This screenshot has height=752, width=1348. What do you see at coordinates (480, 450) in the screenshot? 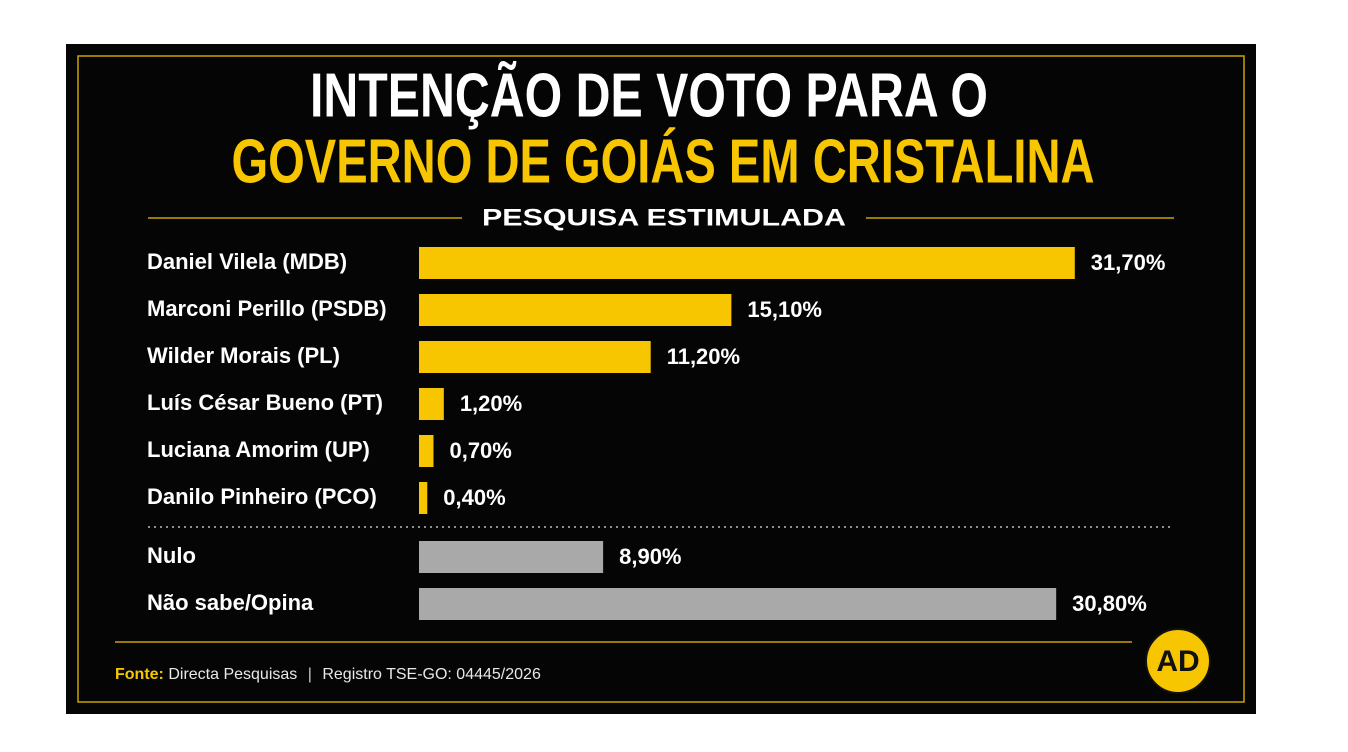
I see `value-label: 0,70%` at bounding box center [480, 450].